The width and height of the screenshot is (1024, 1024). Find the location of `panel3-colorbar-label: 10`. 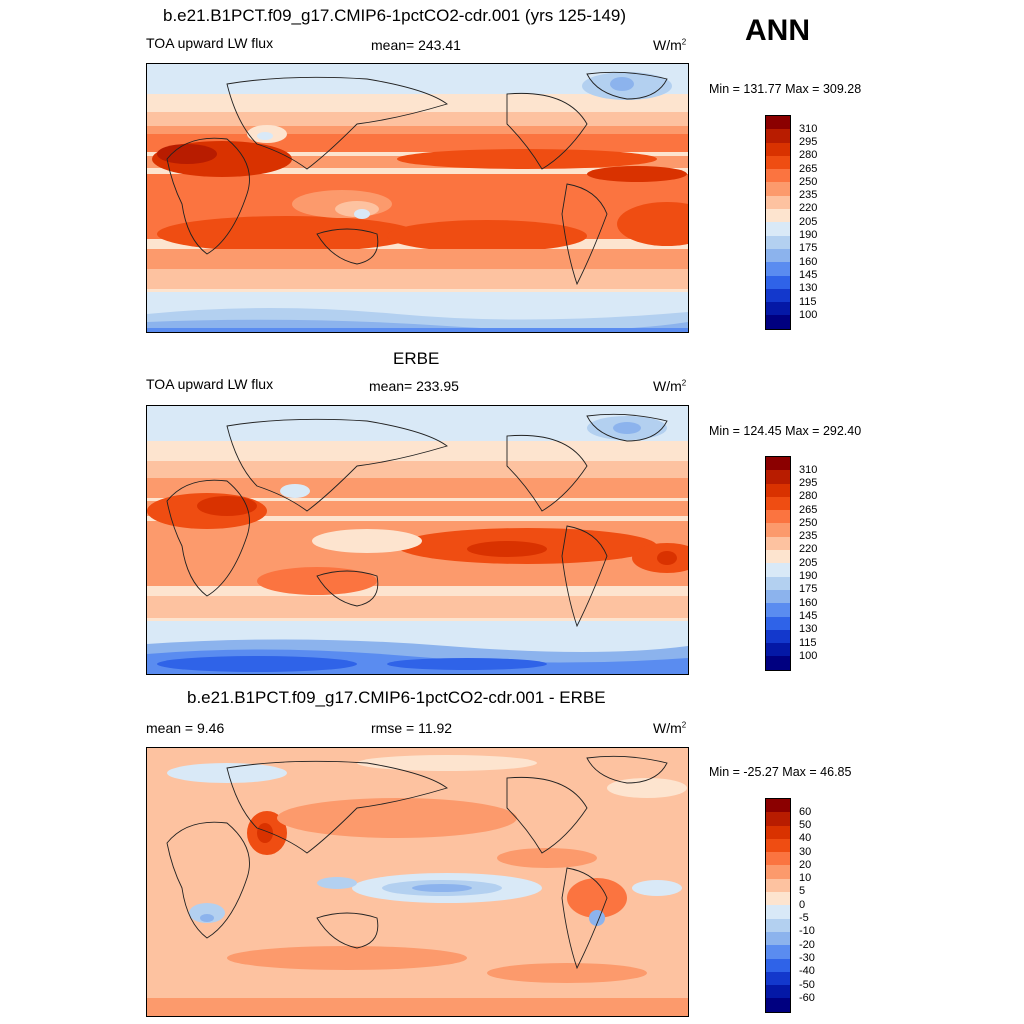

panel3-colorbar-label: 10 is located at coordinates (805, 878).